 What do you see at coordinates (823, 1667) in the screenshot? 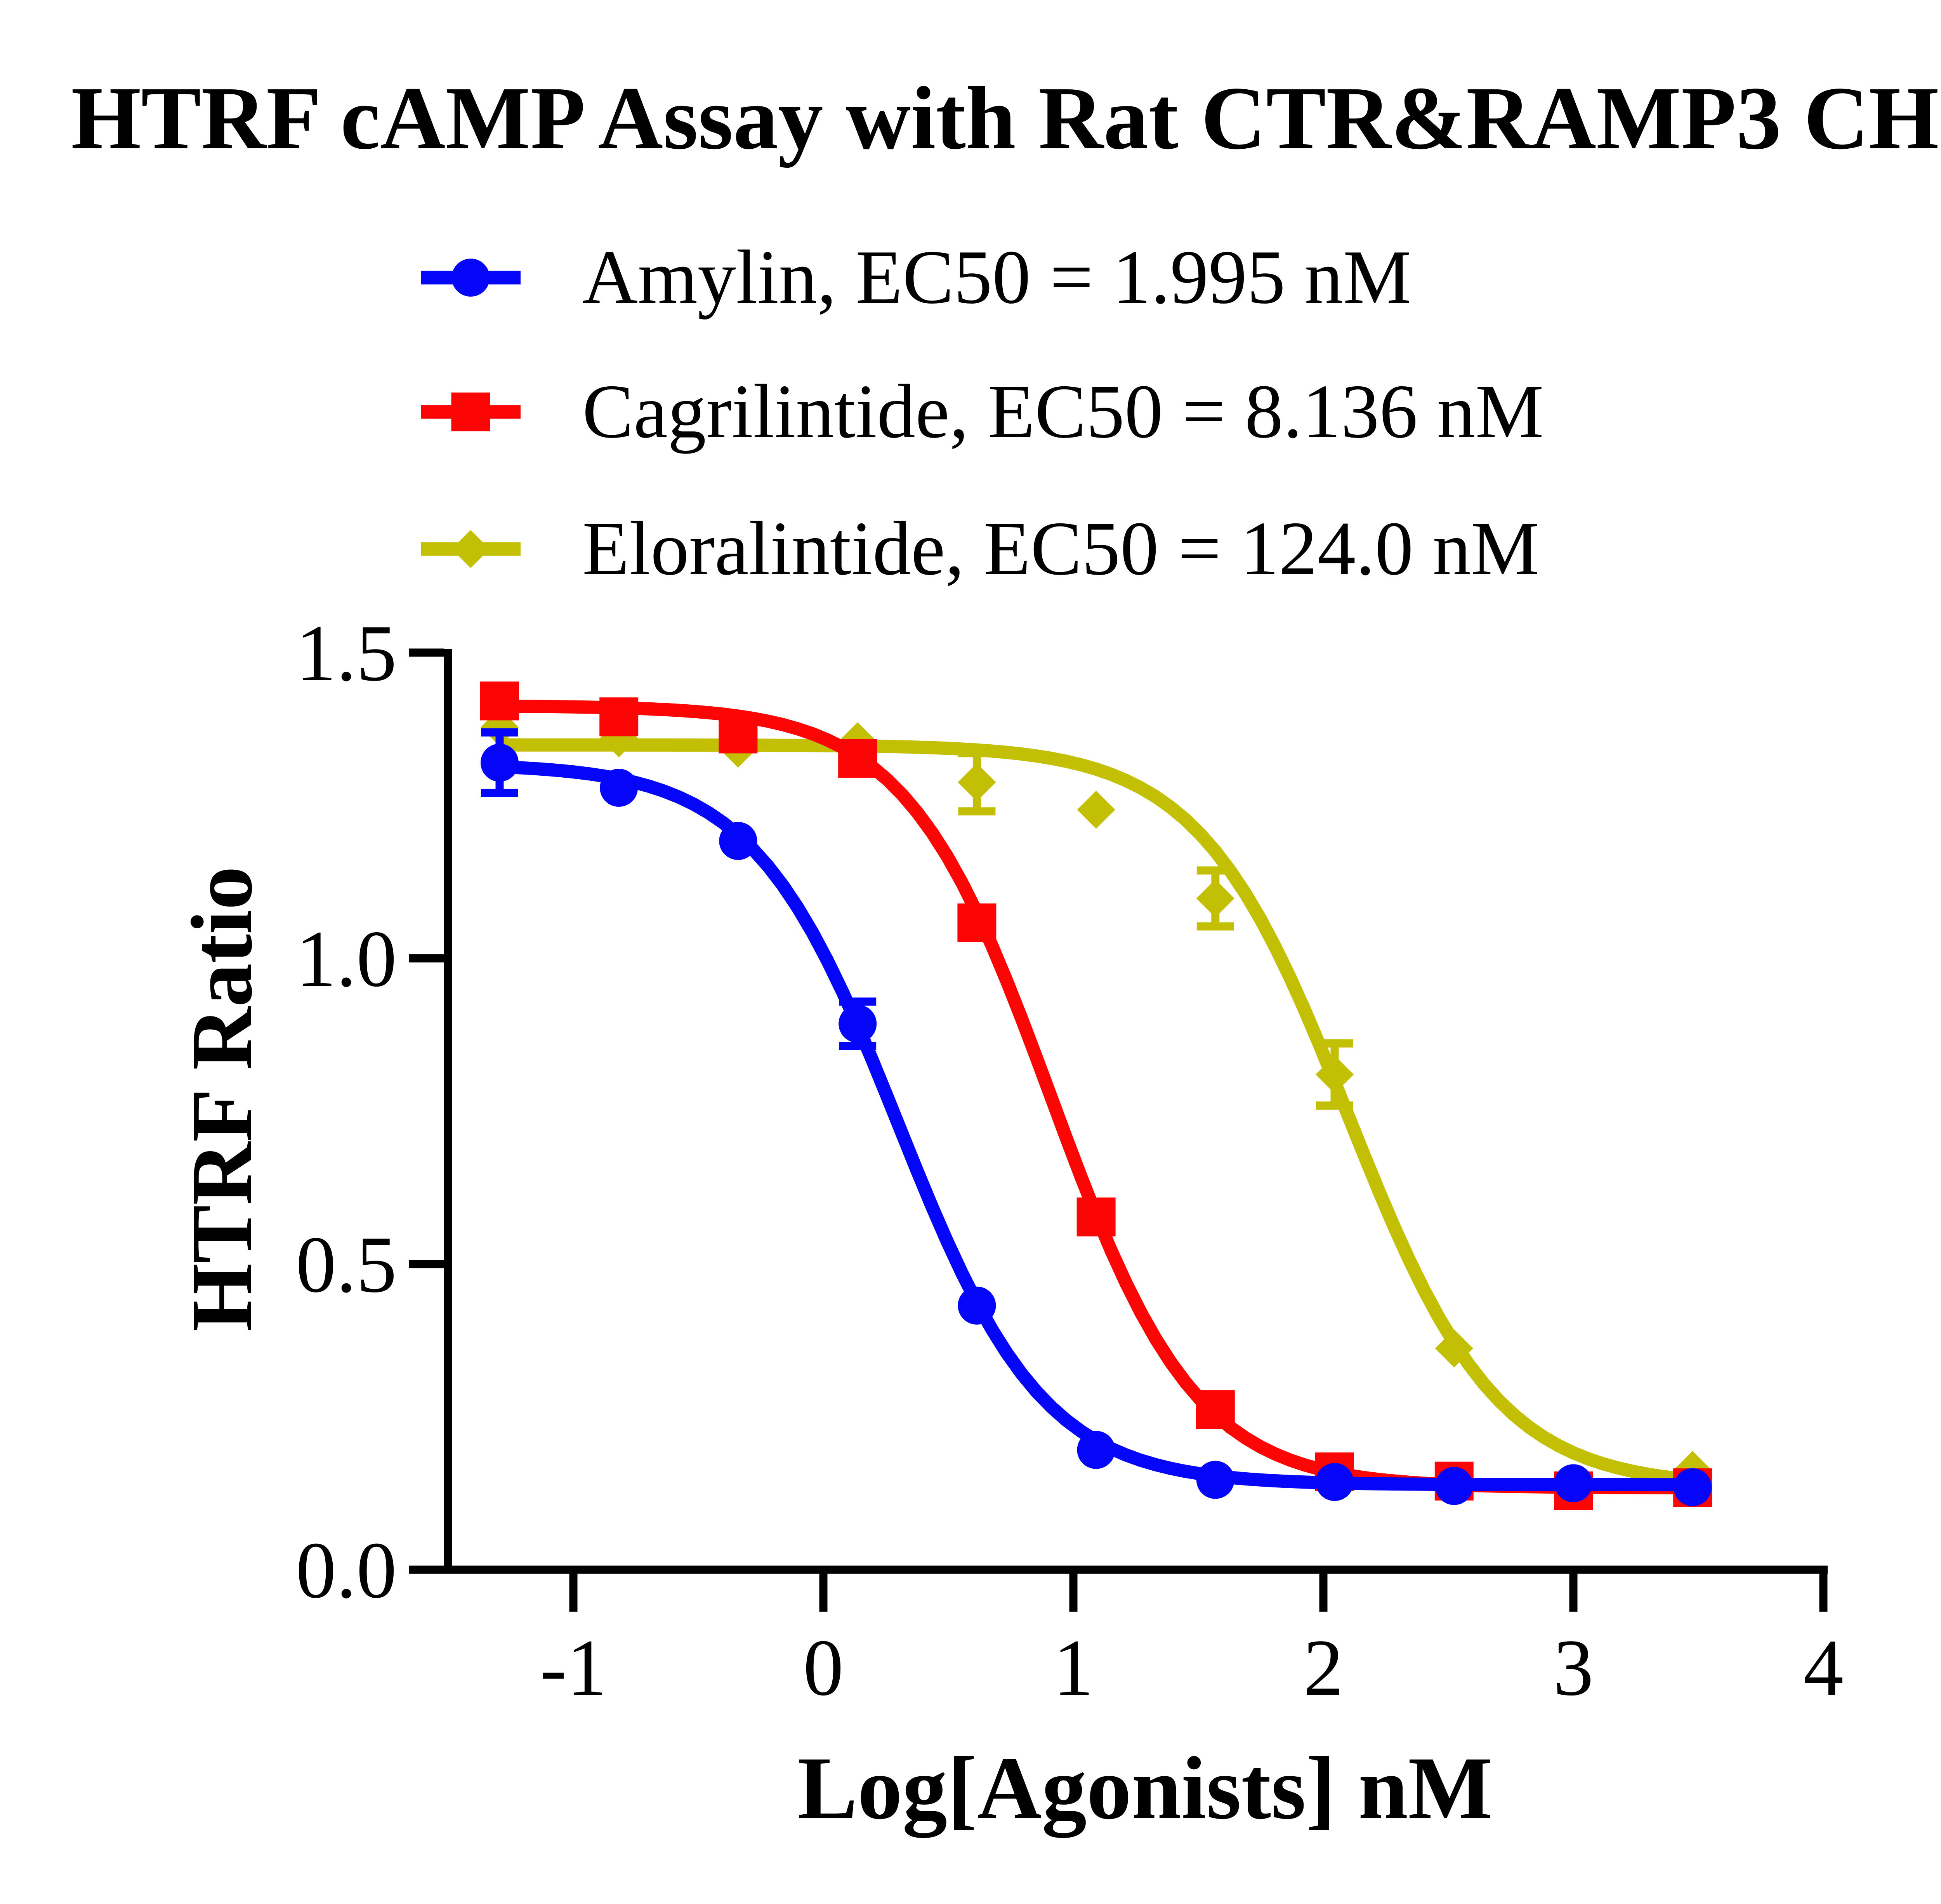
I see `svg-text: 0` at bounding box center [823, 1667].